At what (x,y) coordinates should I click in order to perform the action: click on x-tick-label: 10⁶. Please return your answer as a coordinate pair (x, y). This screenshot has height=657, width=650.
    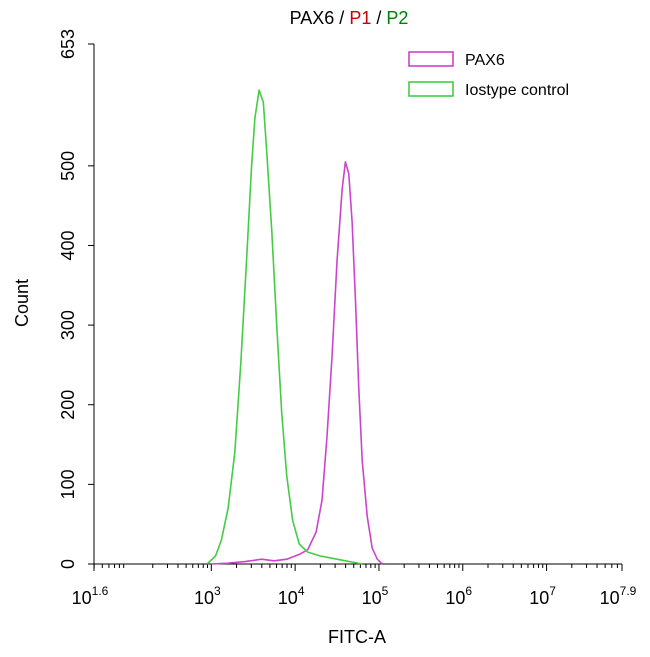
    Looking at the image, I should click on (458, 596).